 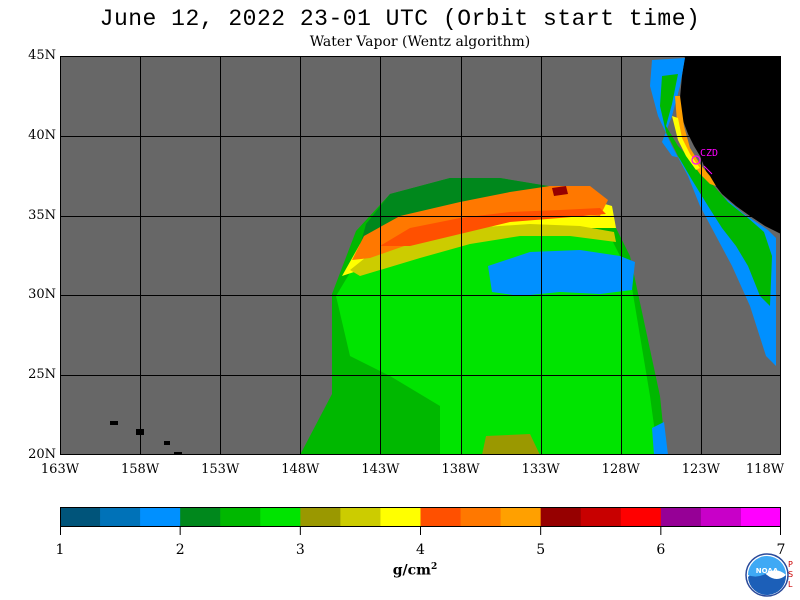 I want to click on longitude-label: 158W, so click(x=140, y=469).